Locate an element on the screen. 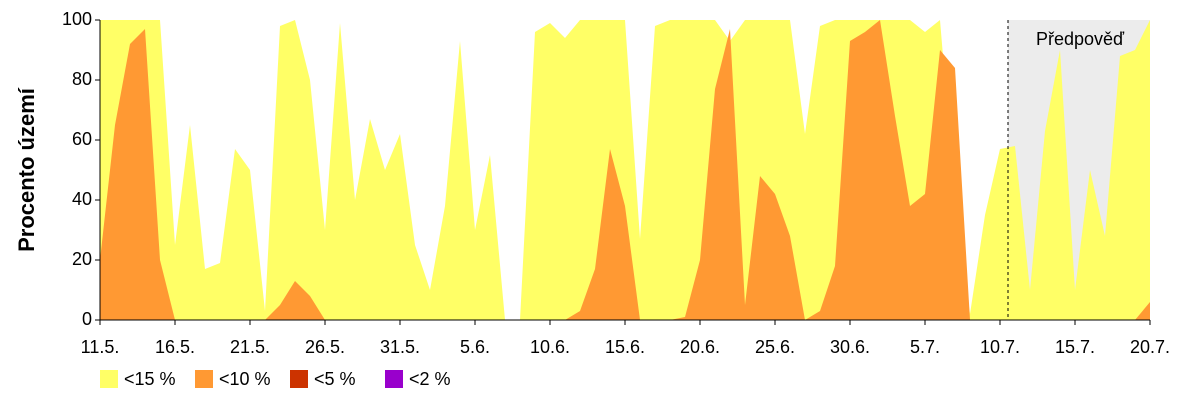  y-axis-label: Procento území is located at coordinates (26, 169).